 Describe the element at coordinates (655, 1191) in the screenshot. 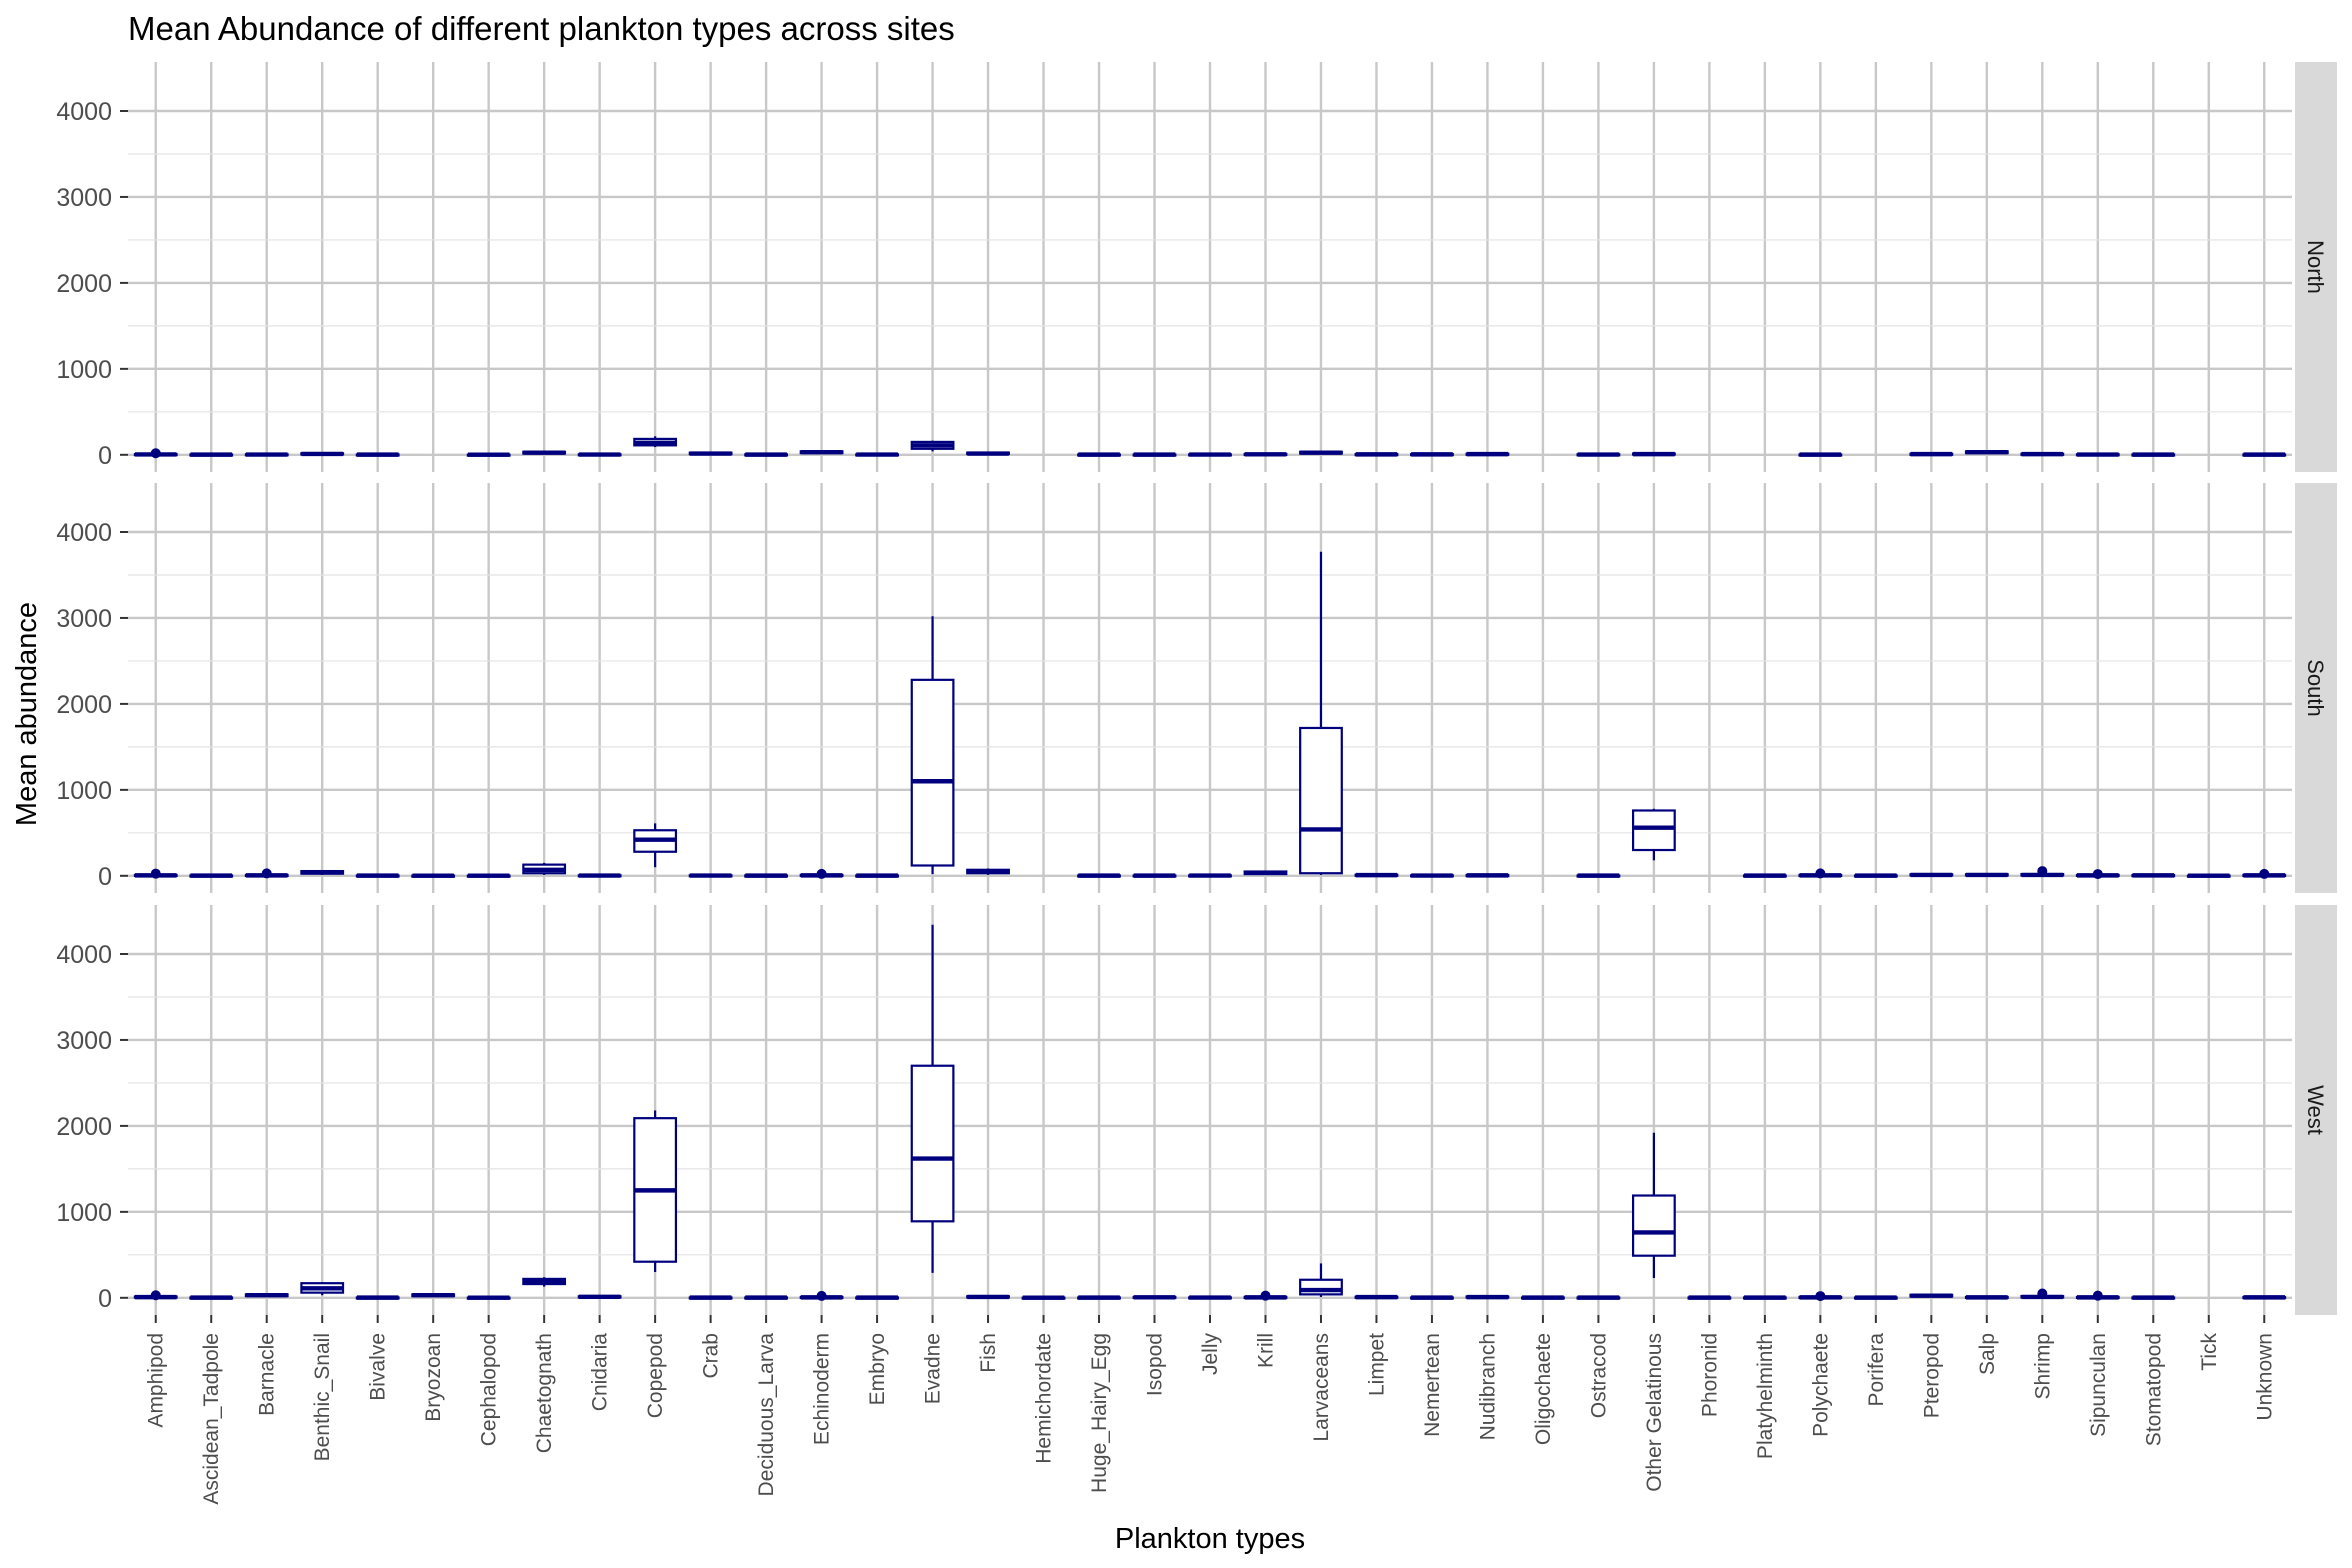

I see `box-copepod` at that location.